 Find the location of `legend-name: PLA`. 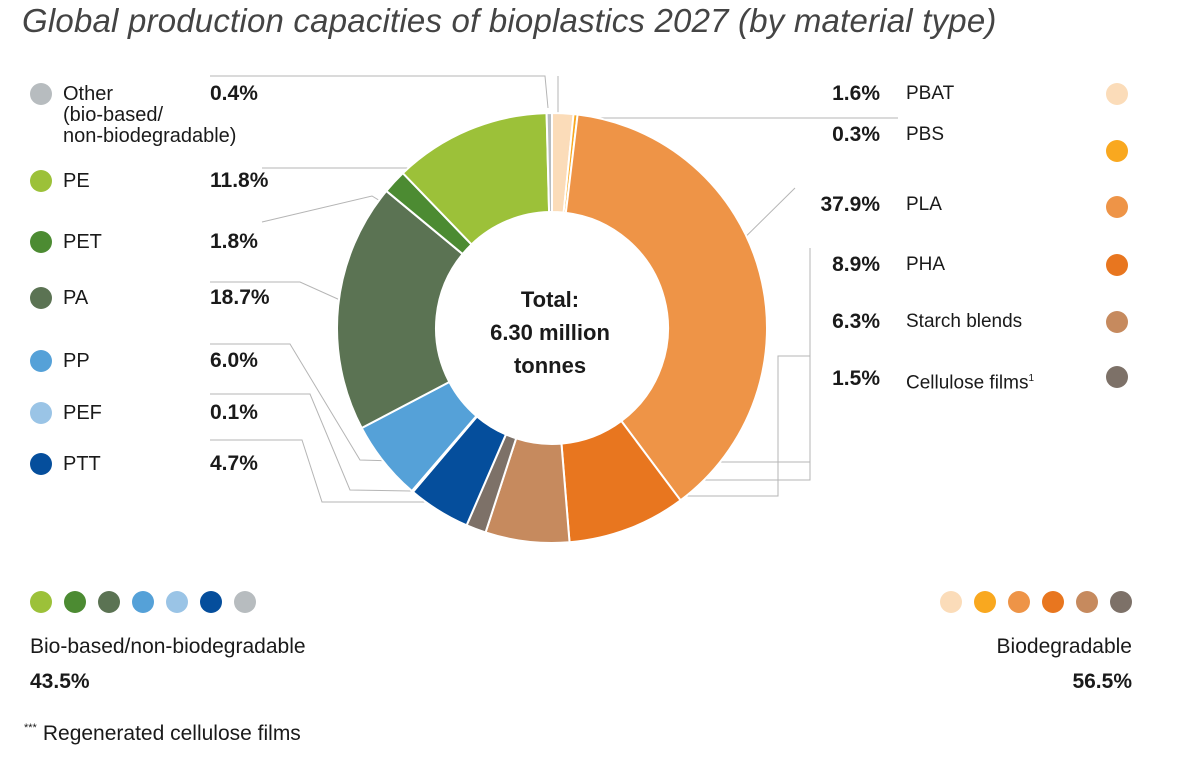

legend-name: PLA is located at coordinates (924, 204).